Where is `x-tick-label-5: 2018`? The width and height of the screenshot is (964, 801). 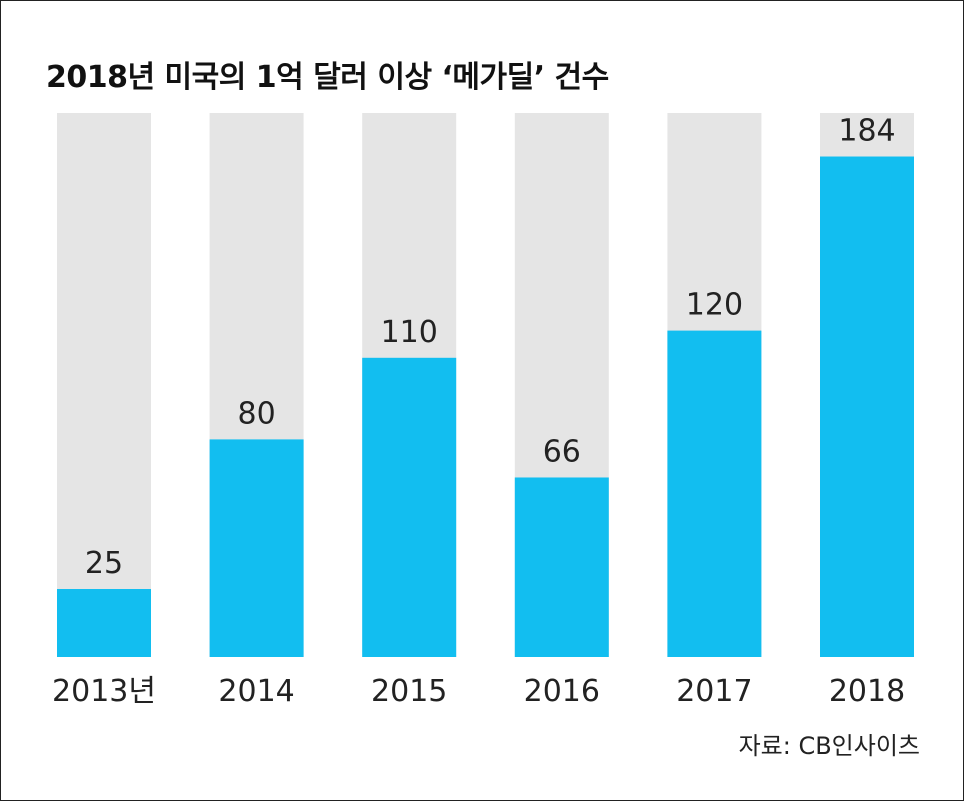
x-tick-label-5: 2018 is located at coordinates (867, 691).